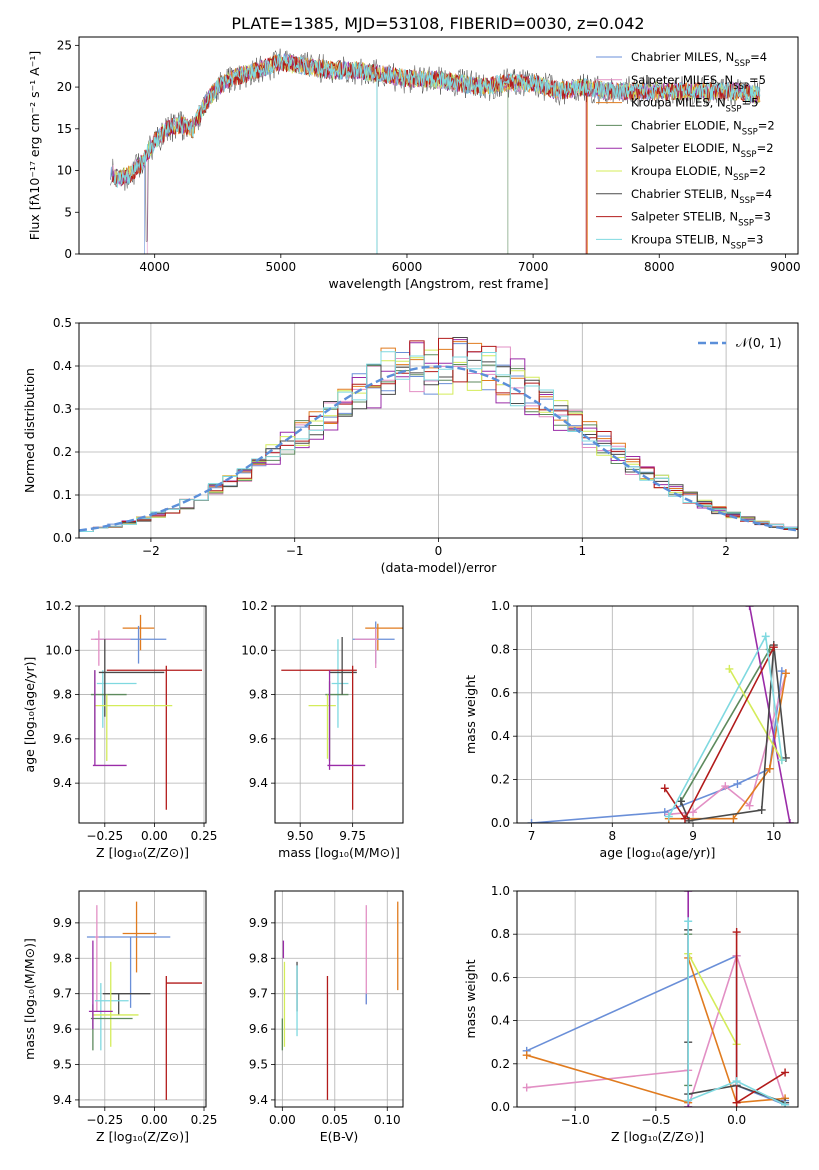  I want to click on legend-label: Salpeter ELODIE, N, so click(686, 148).